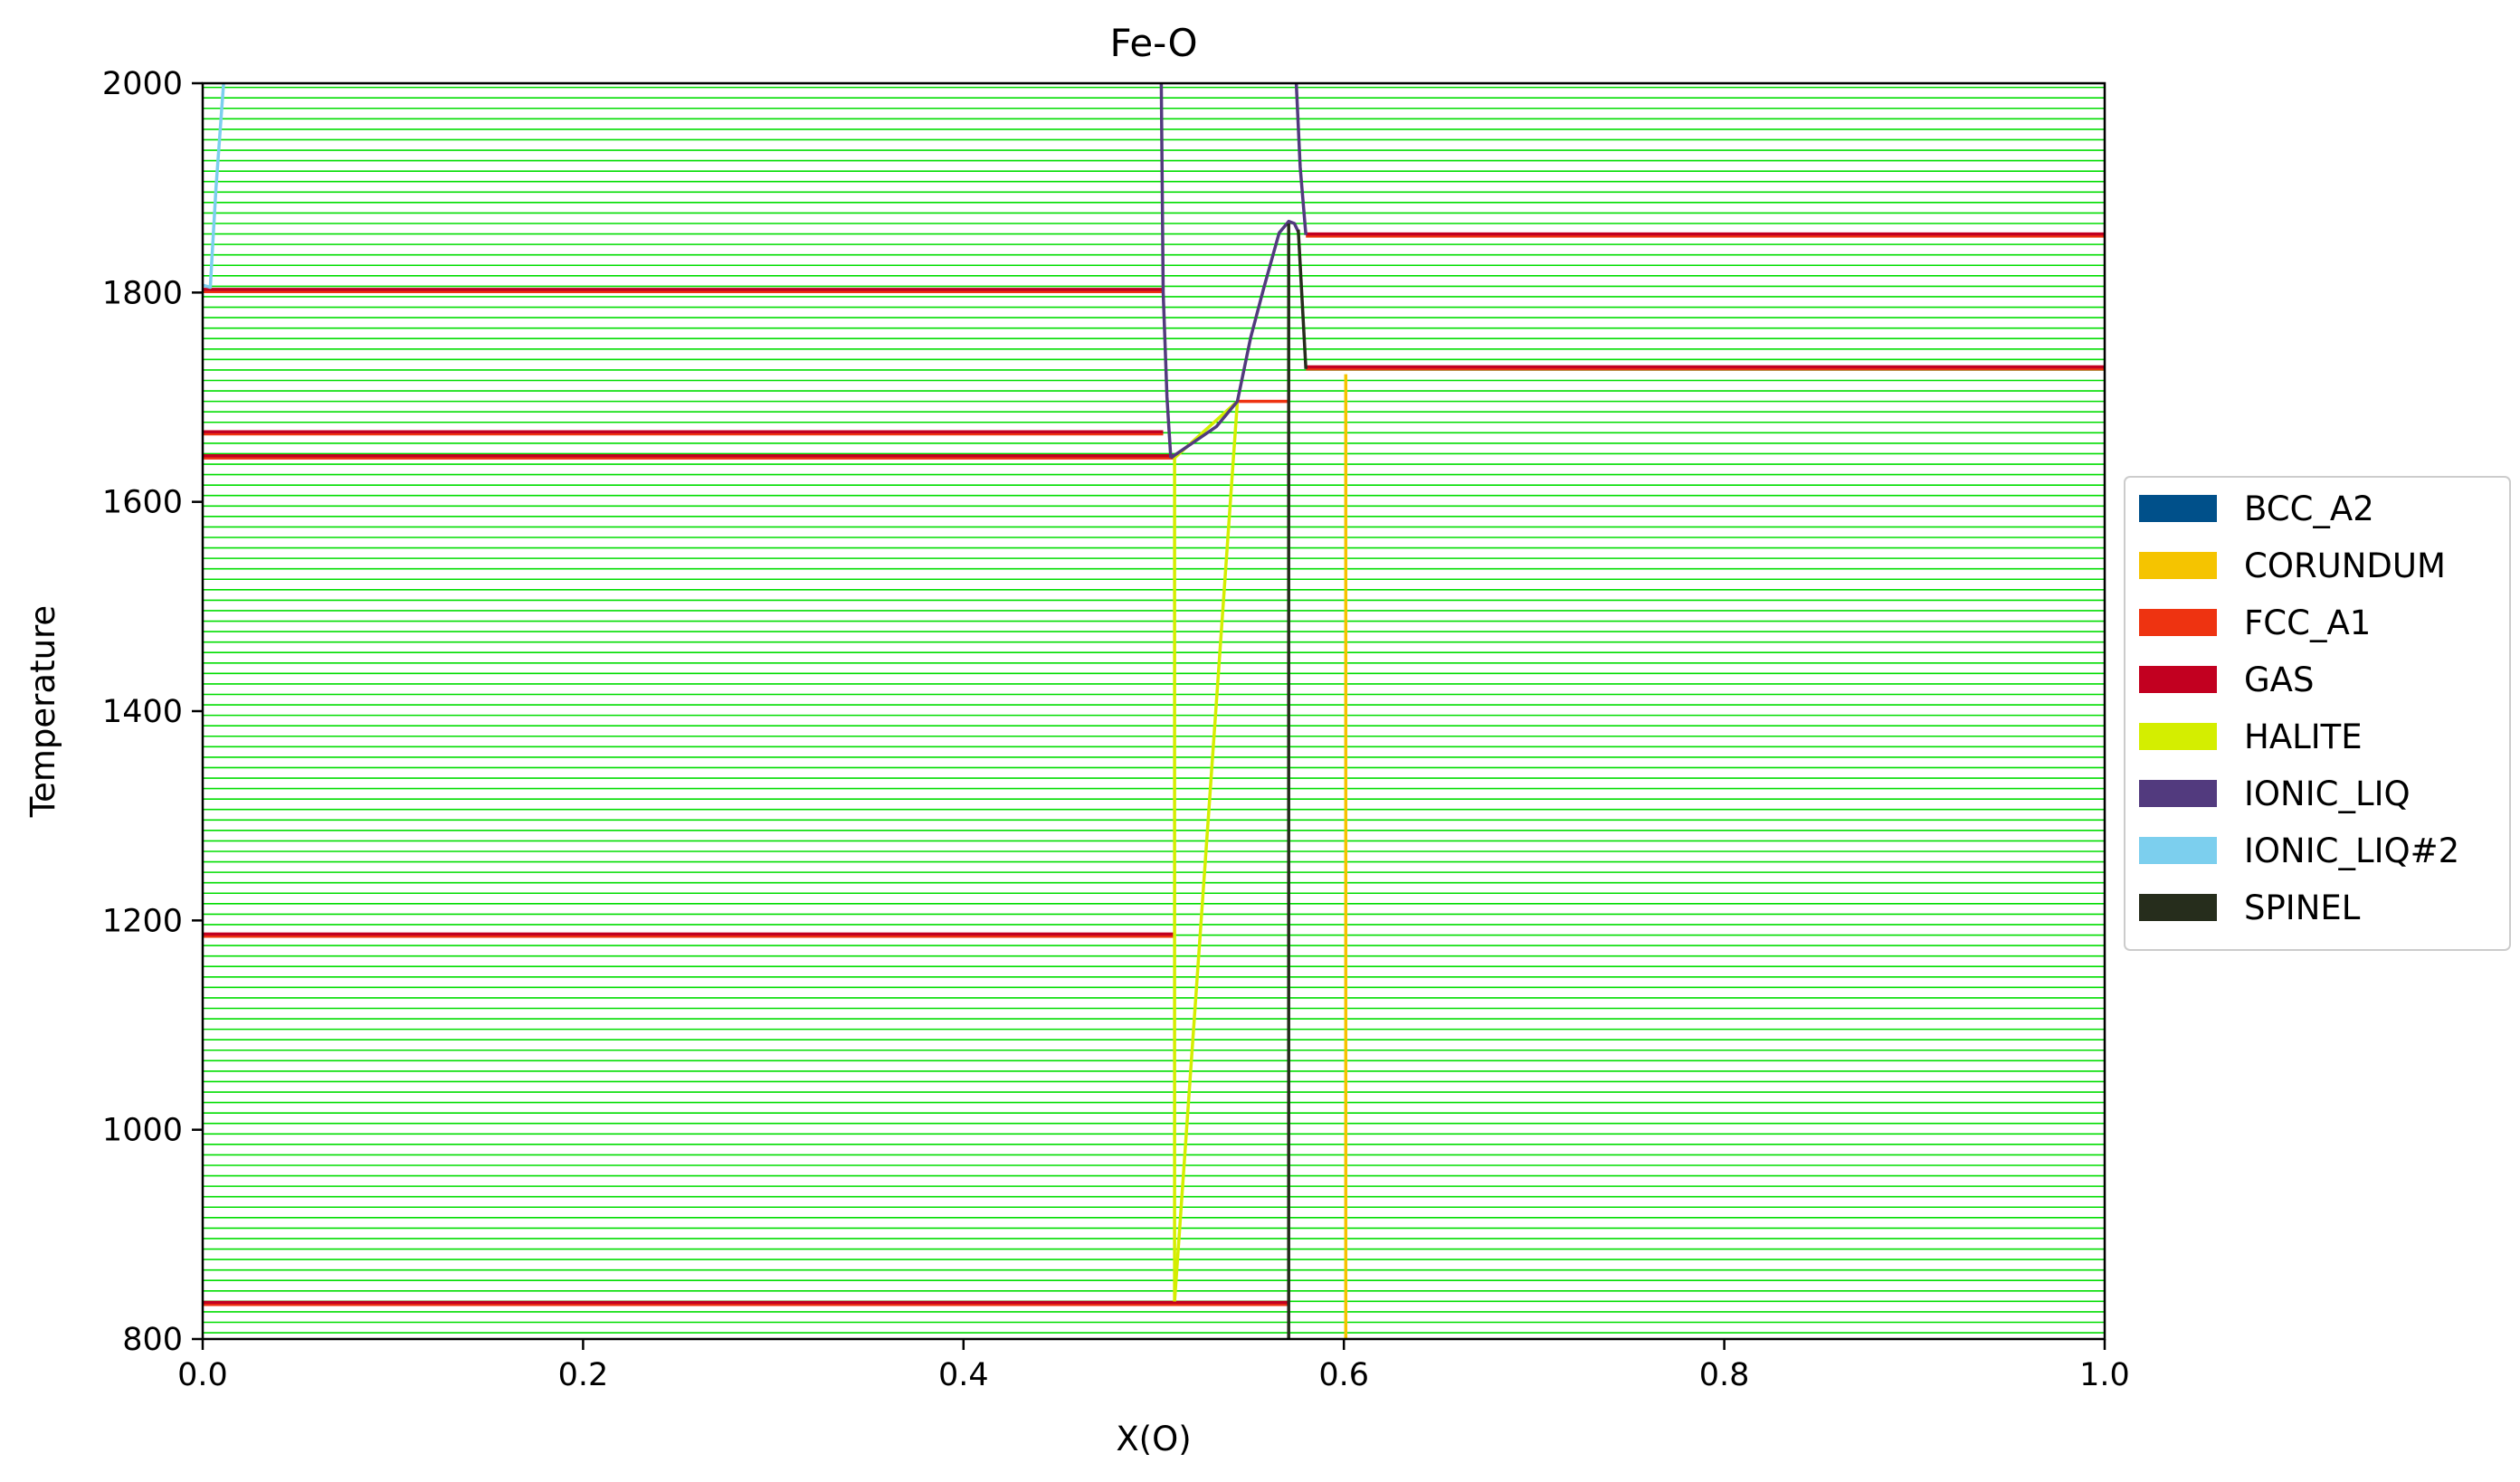 The image size is (2520, 1482). I want to click on legend-label: CORUNDUM, so click(2345, 566).